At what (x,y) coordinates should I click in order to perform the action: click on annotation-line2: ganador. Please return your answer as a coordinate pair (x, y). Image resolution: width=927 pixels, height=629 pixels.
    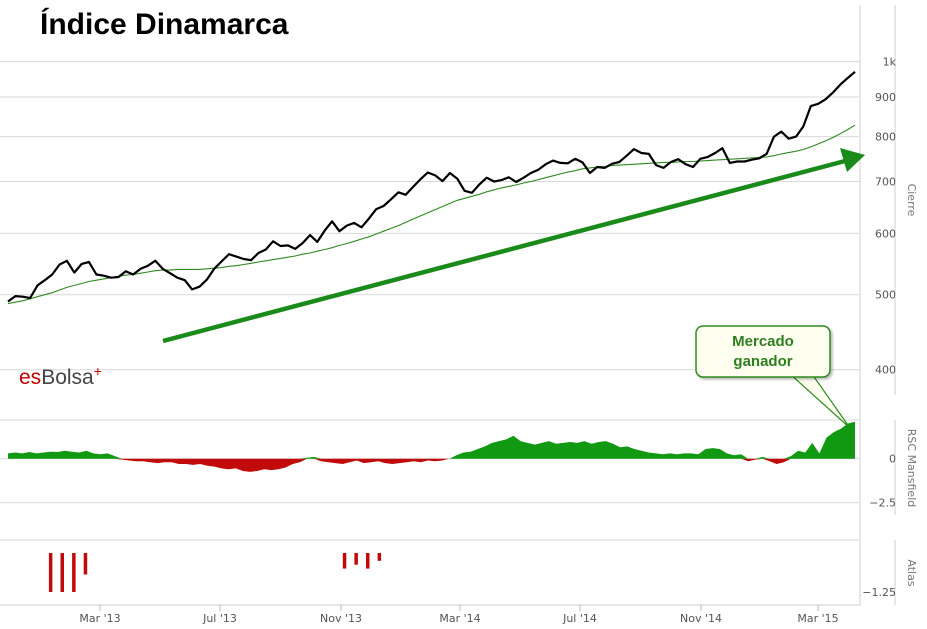
    Looking at the image, I should click on (762, 361).